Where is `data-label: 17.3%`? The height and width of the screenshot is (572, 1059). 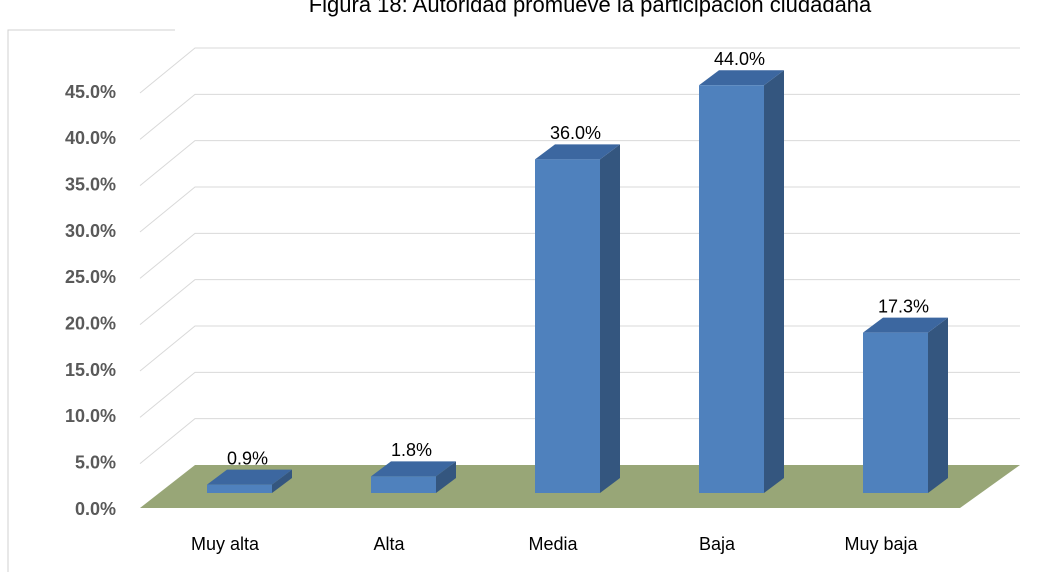 data-label: 17.3% is located at coordinates (903, 306).